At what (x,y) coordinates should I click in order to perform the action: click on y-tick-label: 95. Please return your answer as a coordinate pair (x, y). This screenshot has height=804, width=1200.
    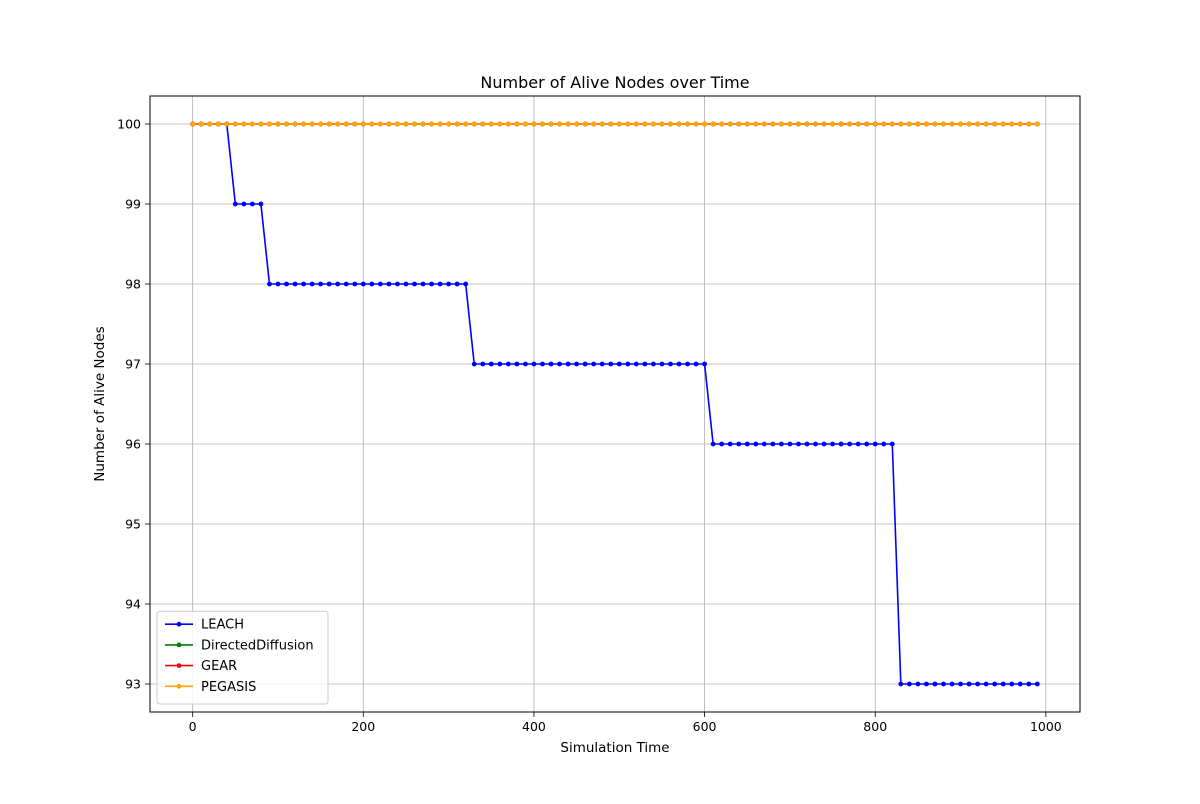
    Looking at the image, I should click on (133, 524).